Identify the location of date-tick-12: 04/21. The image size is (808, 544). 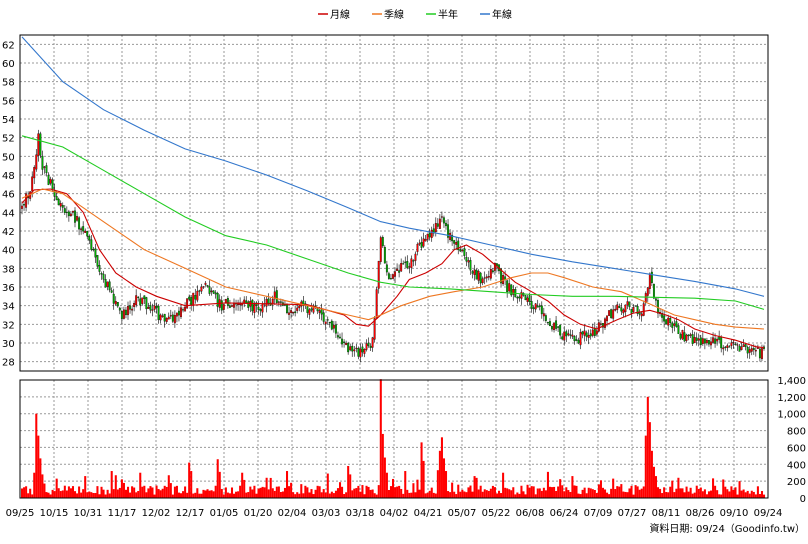
(428, 513).